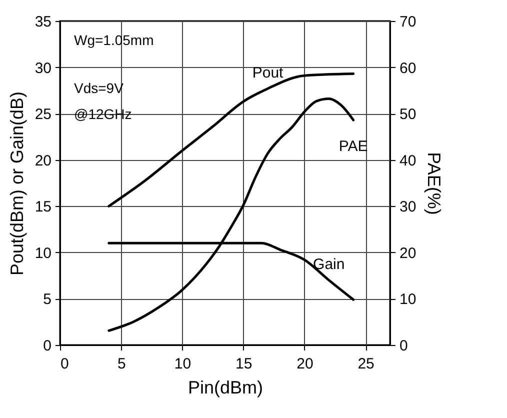  Describe the element at coordinates (404, 346) in the screenshot. I see `y2-tick-label: 0` at that location.